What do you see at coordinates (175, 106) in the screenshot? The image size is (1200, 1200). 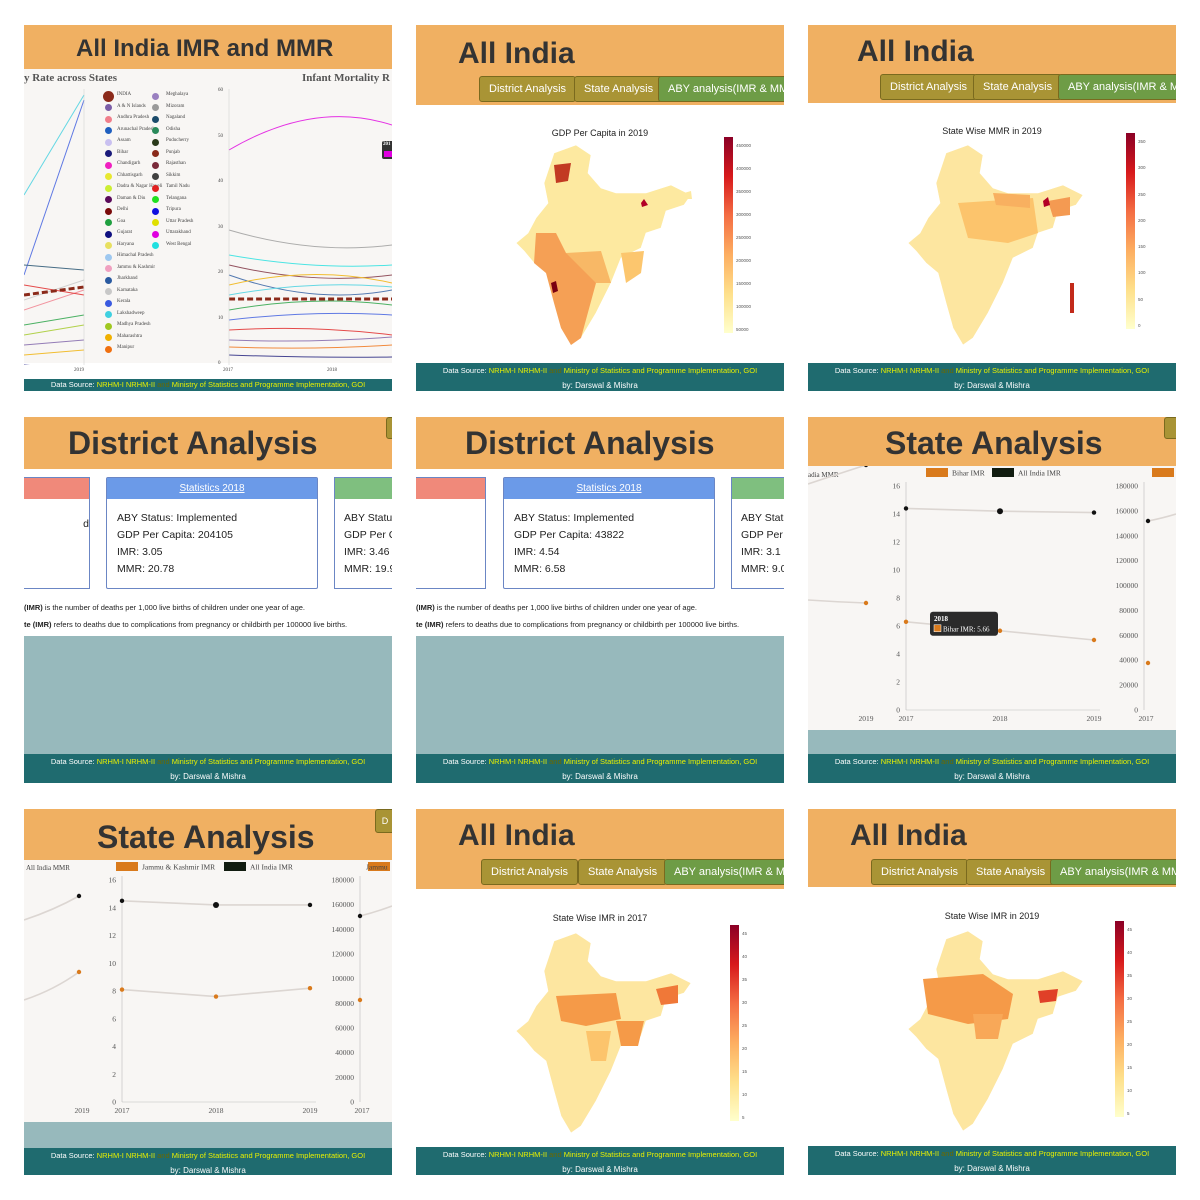 I see `legend-item: Mizoram` at bounding box center [175, 106].